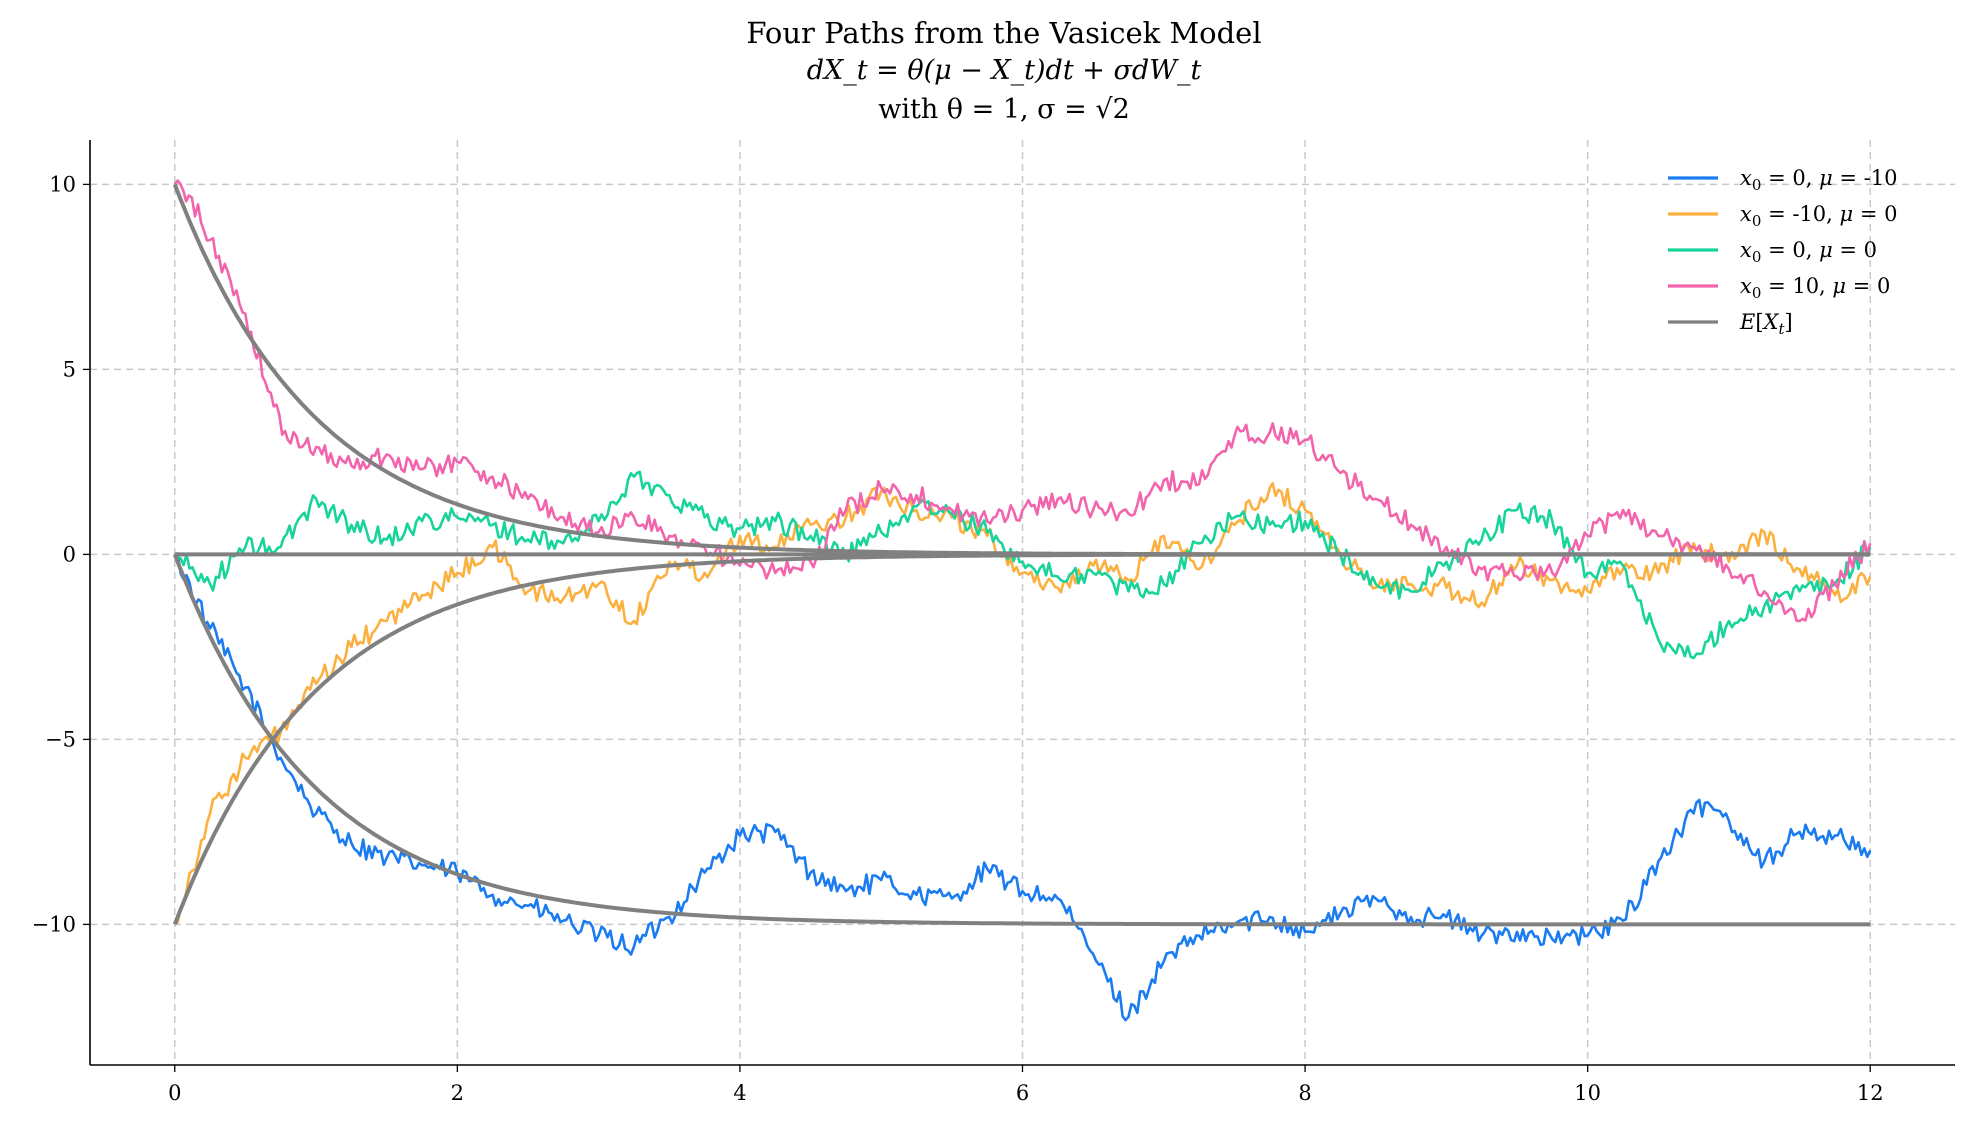 The width and height of the screenshot is (1968, 1129). What do you see at coordinates (1870, 1093) in the screenshot?
I see `x-tick-label: 12` at bounding box center [1870, 1093].